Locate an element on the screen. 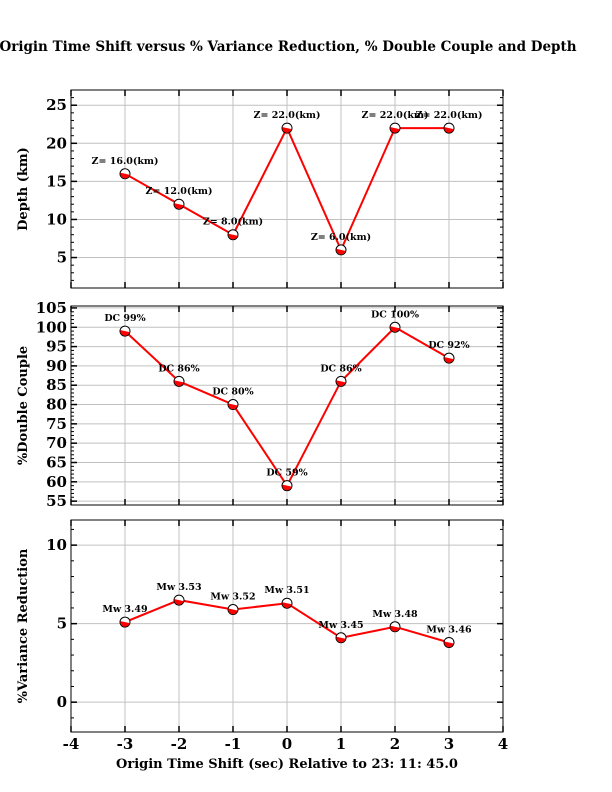 Image resolution: width=612 pixels, height=792 pixels. y-tick-label: 60 is located at coordinates (56, 482).